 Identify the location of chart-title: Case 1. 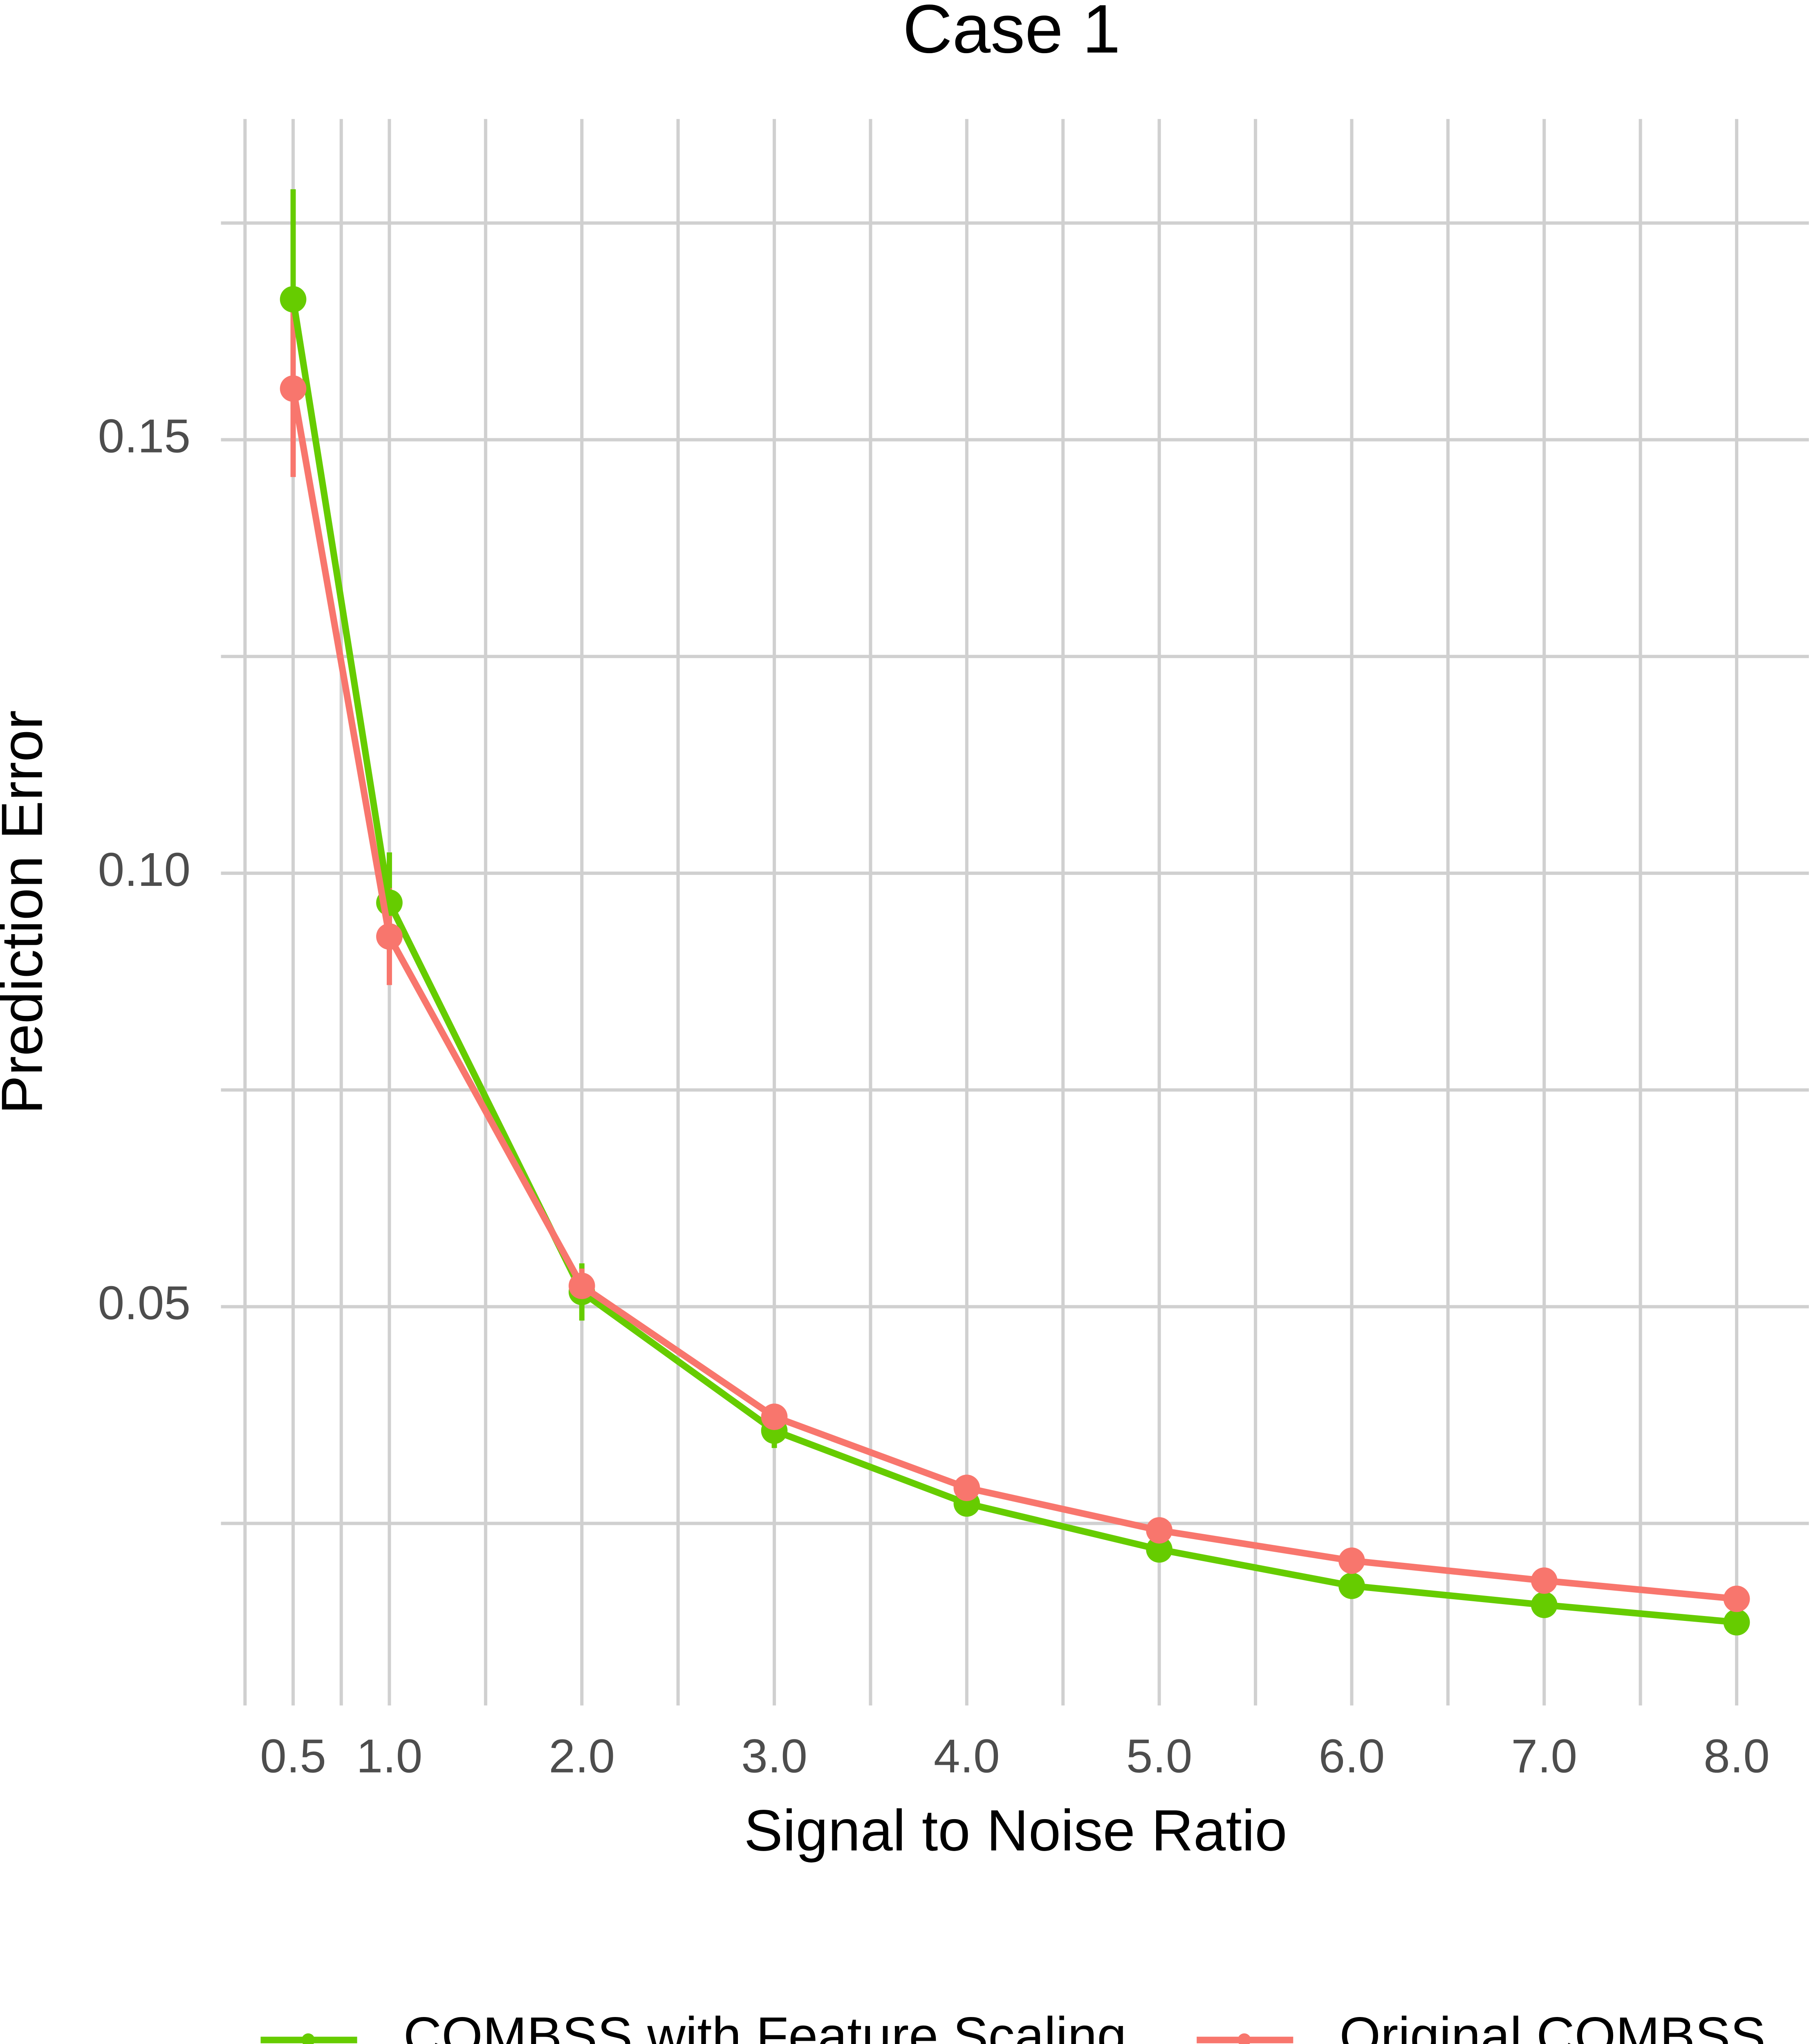
(1012, 33).